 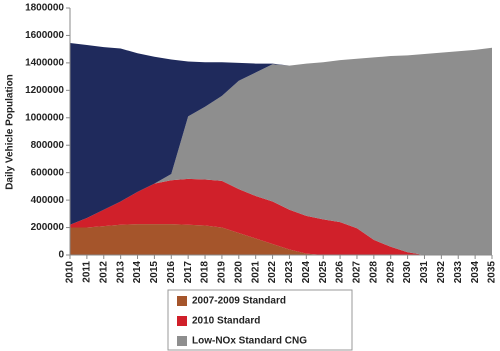 I want to click on y-tick-label: 600000, so click(x=48, y=172).